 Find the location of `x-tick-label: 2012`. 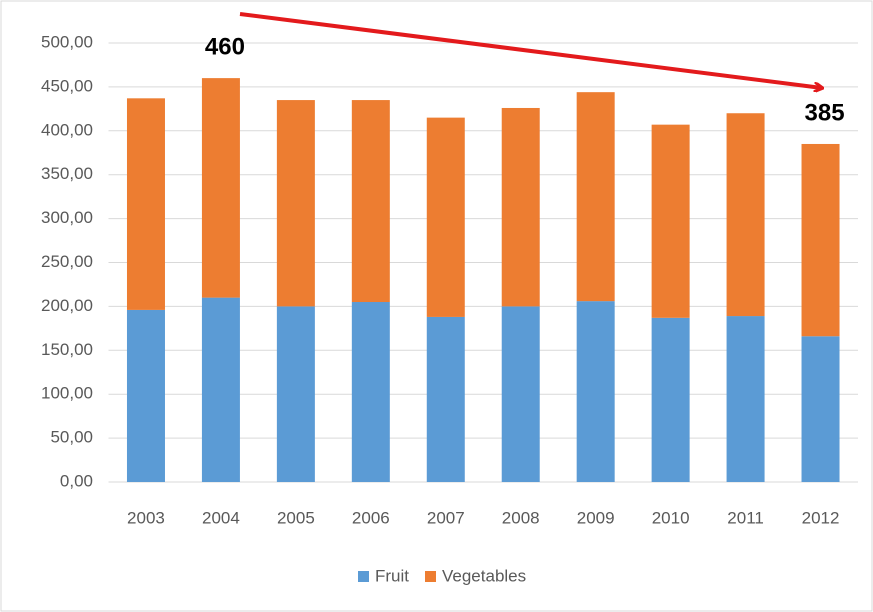

x-tick-label: 2012 is located at coordinates (821, 517).